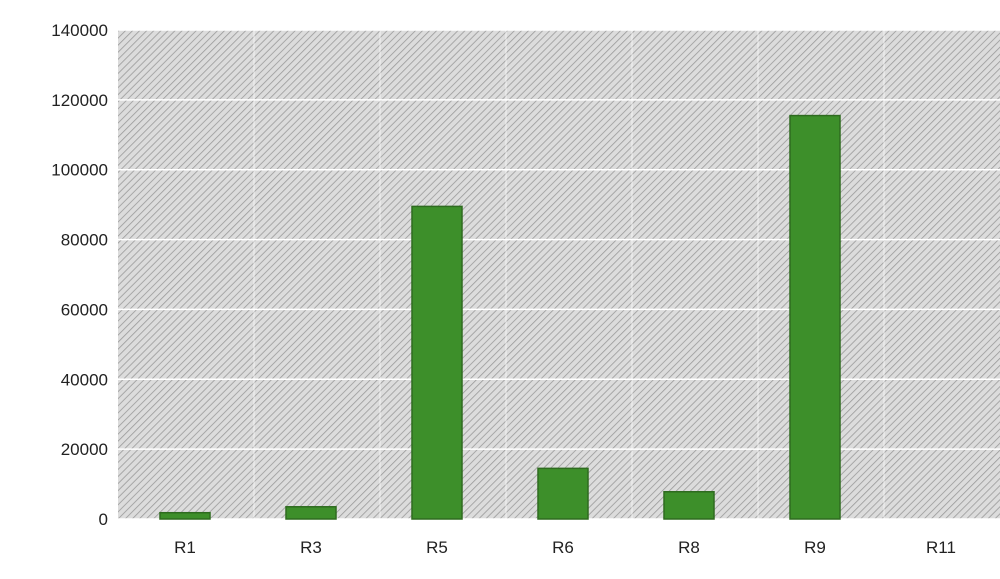 Image resolution: width=1000 pixels, height=579 pixels. Describe the element at coordinates (563, 493) in the screenshot. I see `bar-r6` at that location.